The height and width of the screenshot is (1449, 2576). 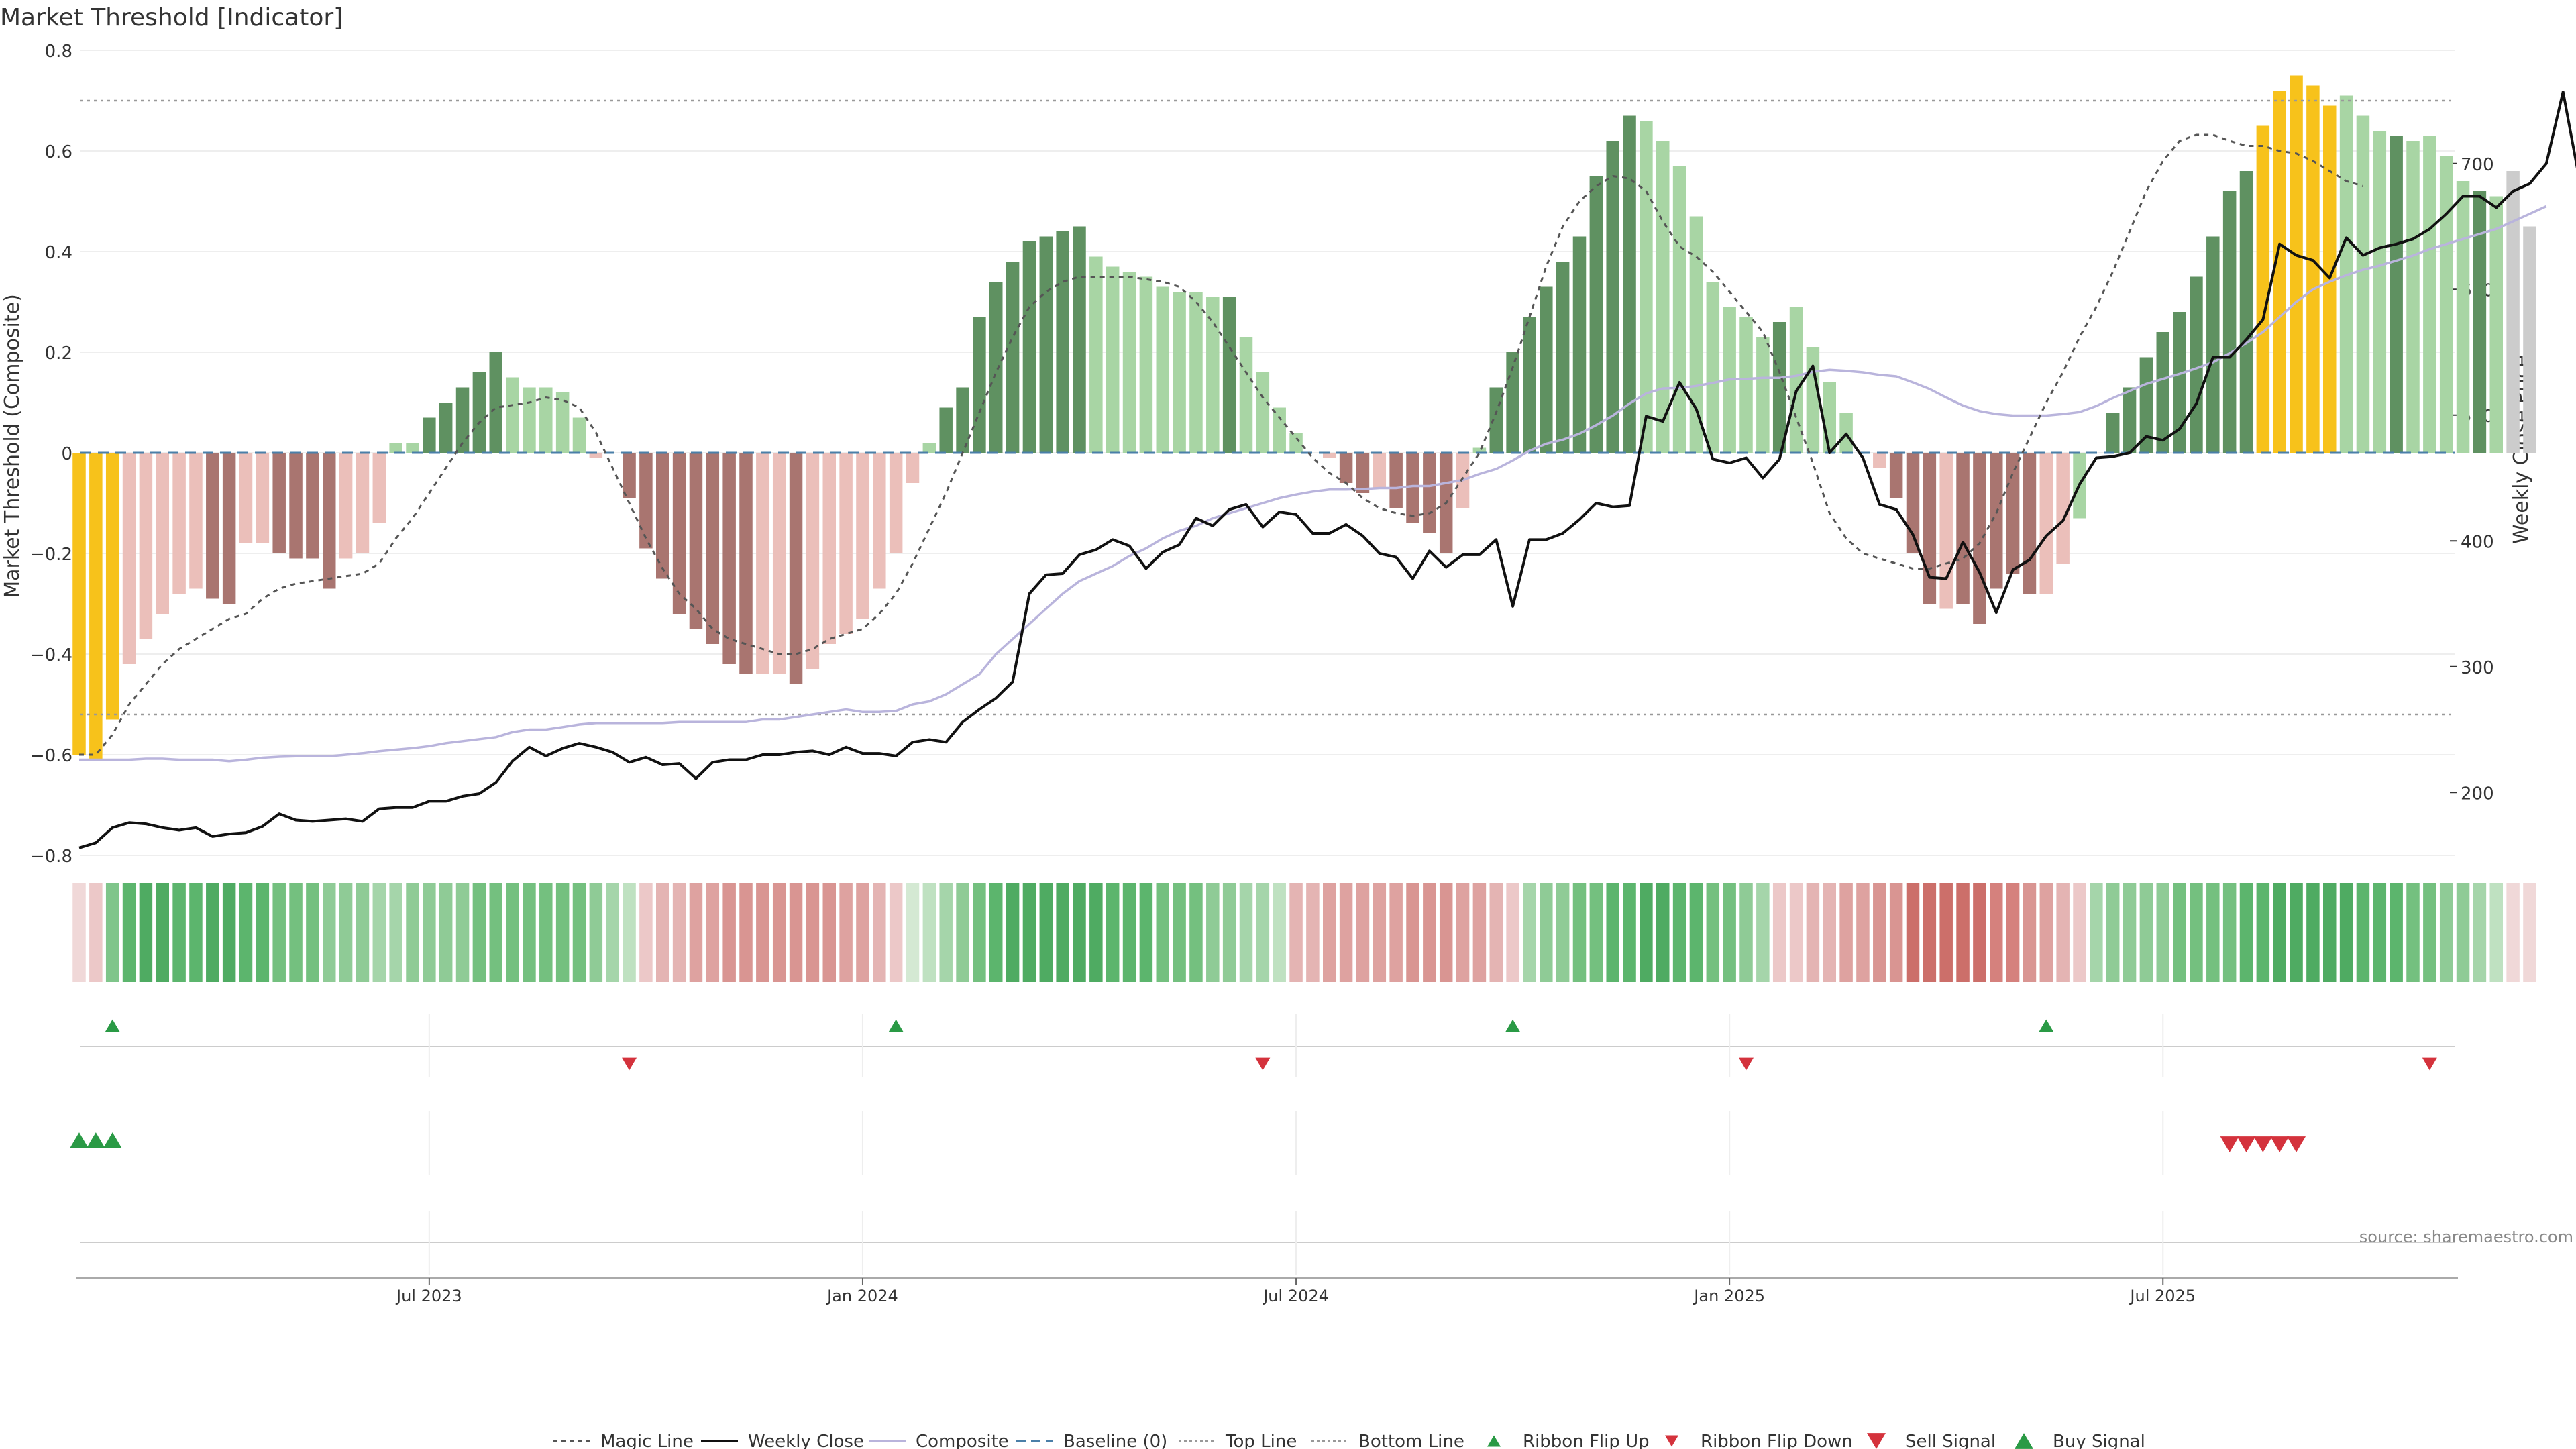 What do you see at coordinates (51, 655) in the screenshot?
I see `y-tick-label-left: −0.4` at bounding box center [51, 655].